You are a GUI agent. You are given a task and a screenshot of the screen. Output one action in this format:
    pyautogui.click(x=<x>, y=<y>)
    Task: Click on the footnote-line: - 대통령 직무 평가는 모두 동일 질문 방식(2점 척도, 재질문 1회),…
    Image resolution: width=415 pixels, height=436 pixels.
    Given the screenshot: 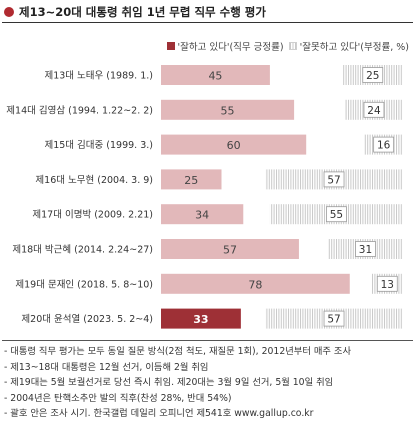 What is the action you would take?
    pyautogui.click(x=178, y=351)
    